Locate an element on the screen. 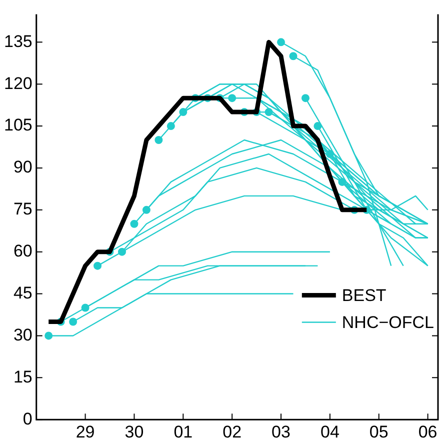 The height and width of the screenshot is (446, 442). x-tick-label: 29 is located at coordinates (85, 432).